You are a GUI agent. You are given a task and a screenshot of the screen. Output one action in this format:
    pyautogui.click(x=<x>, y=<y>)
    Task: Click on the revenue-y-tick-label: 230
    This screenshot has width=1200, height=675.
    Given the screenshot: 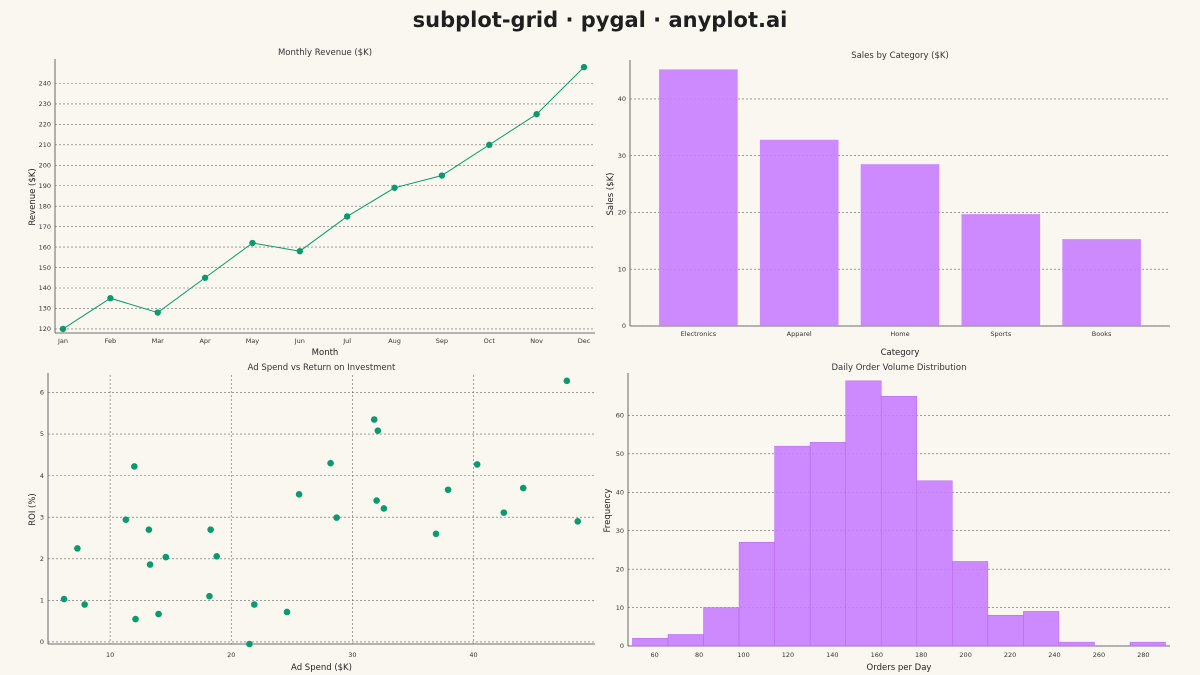 What is the action you would take?
    pyautogui.click(x=45, y=104)
    